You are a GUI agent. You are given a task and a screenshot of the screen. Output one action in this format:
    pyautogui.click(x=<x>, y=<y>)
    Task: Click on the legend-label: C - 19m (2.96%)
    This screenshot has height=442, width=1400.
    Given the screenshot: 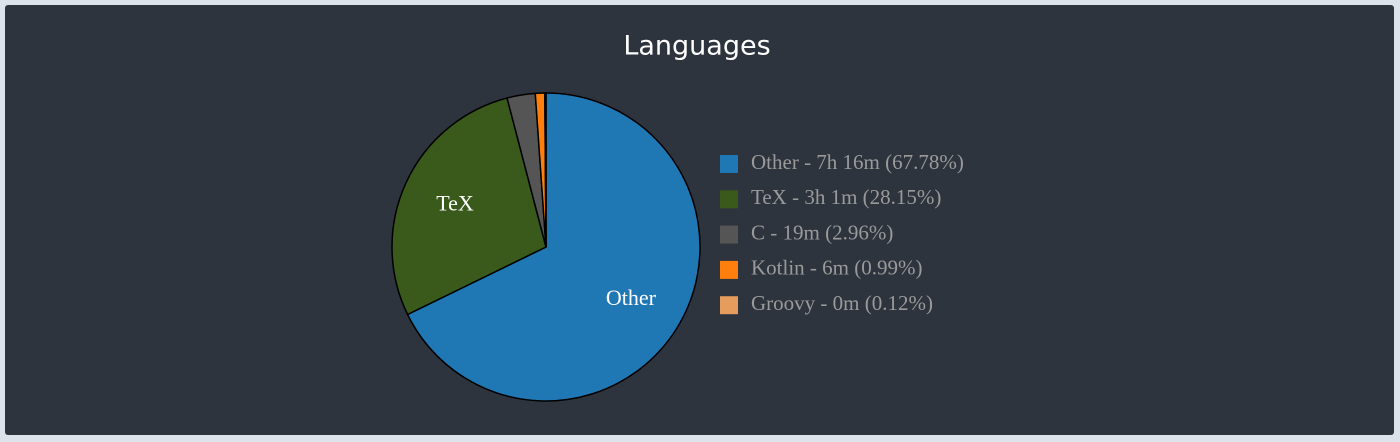 What is the action you would take?
    pyautogui.click(x=822, y=232)
    